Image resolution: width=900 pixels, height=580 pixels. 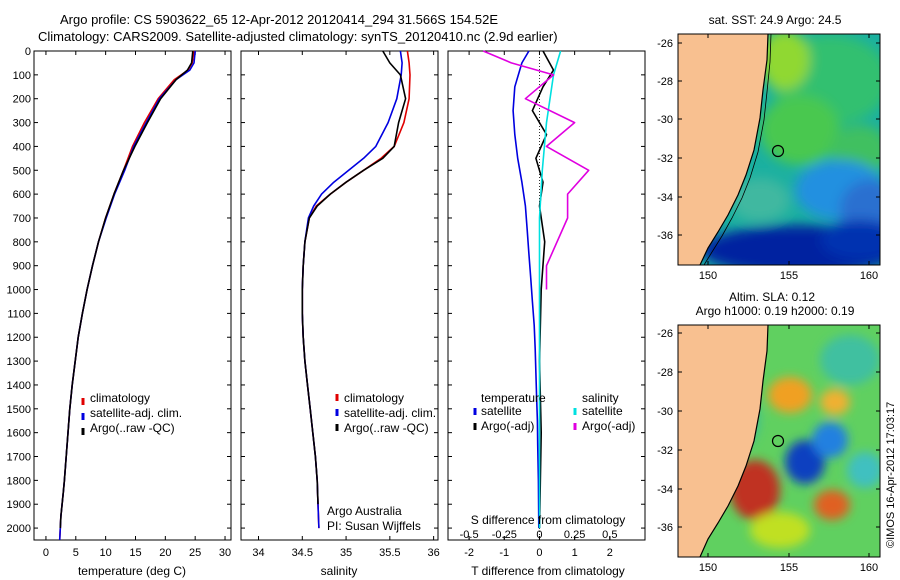 I want to click on depth-tick-label: 1300, so click(x=19, y=362).